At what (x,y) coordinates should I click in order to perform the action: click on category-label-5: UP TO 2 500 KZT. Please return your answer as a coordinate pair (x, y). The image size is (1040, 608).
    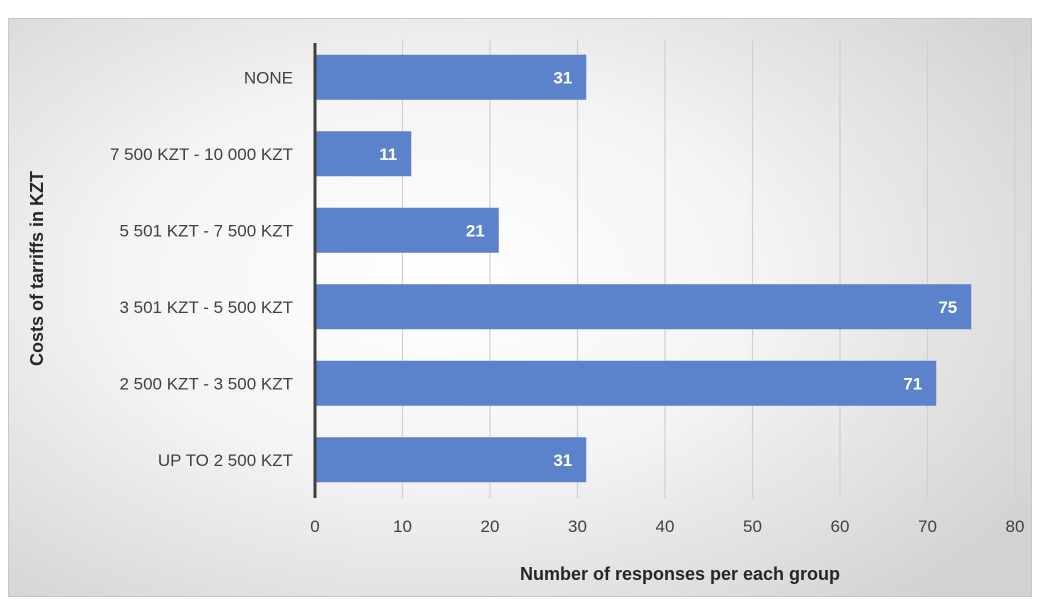
    Looking at the image, I should click on (225, 460).